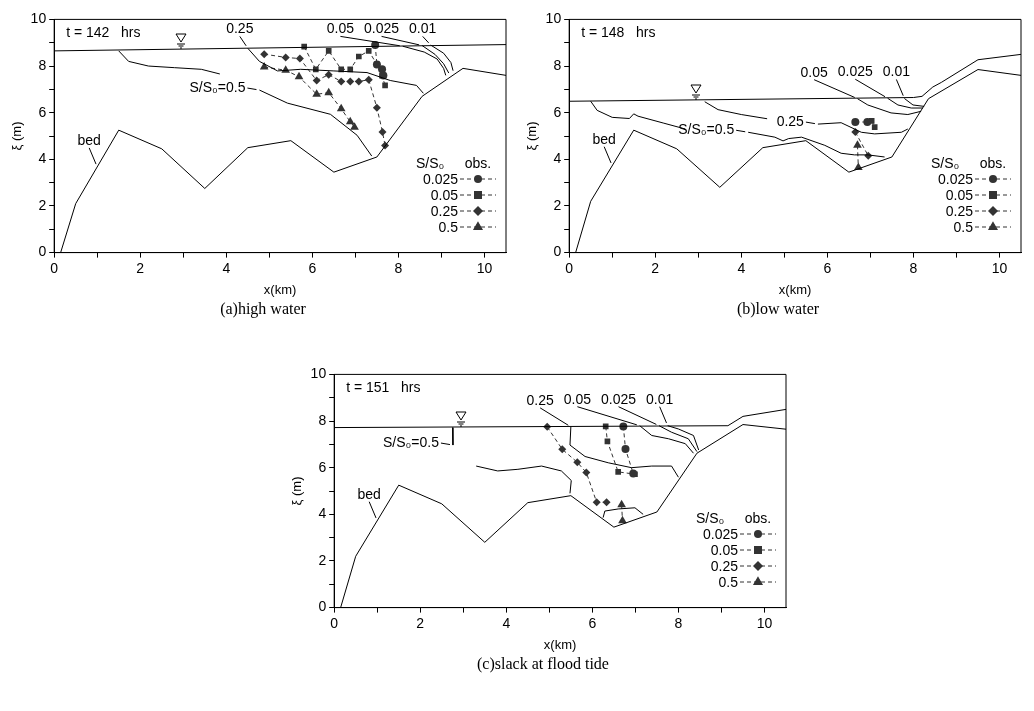 The height and width of the screenshot is (711, 1034). What do you see at coordinates (778, 309) in the screenshot?
I see `text: (b)low water` at bounding box center [778, 309].